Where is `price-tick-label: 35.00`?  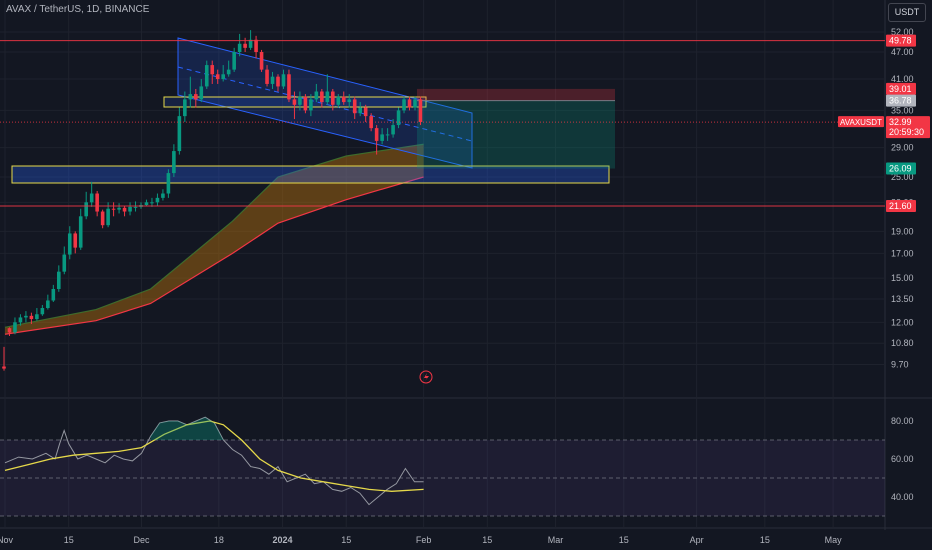 price-tick-label: 35.00 is located at coordinates (902, 110).